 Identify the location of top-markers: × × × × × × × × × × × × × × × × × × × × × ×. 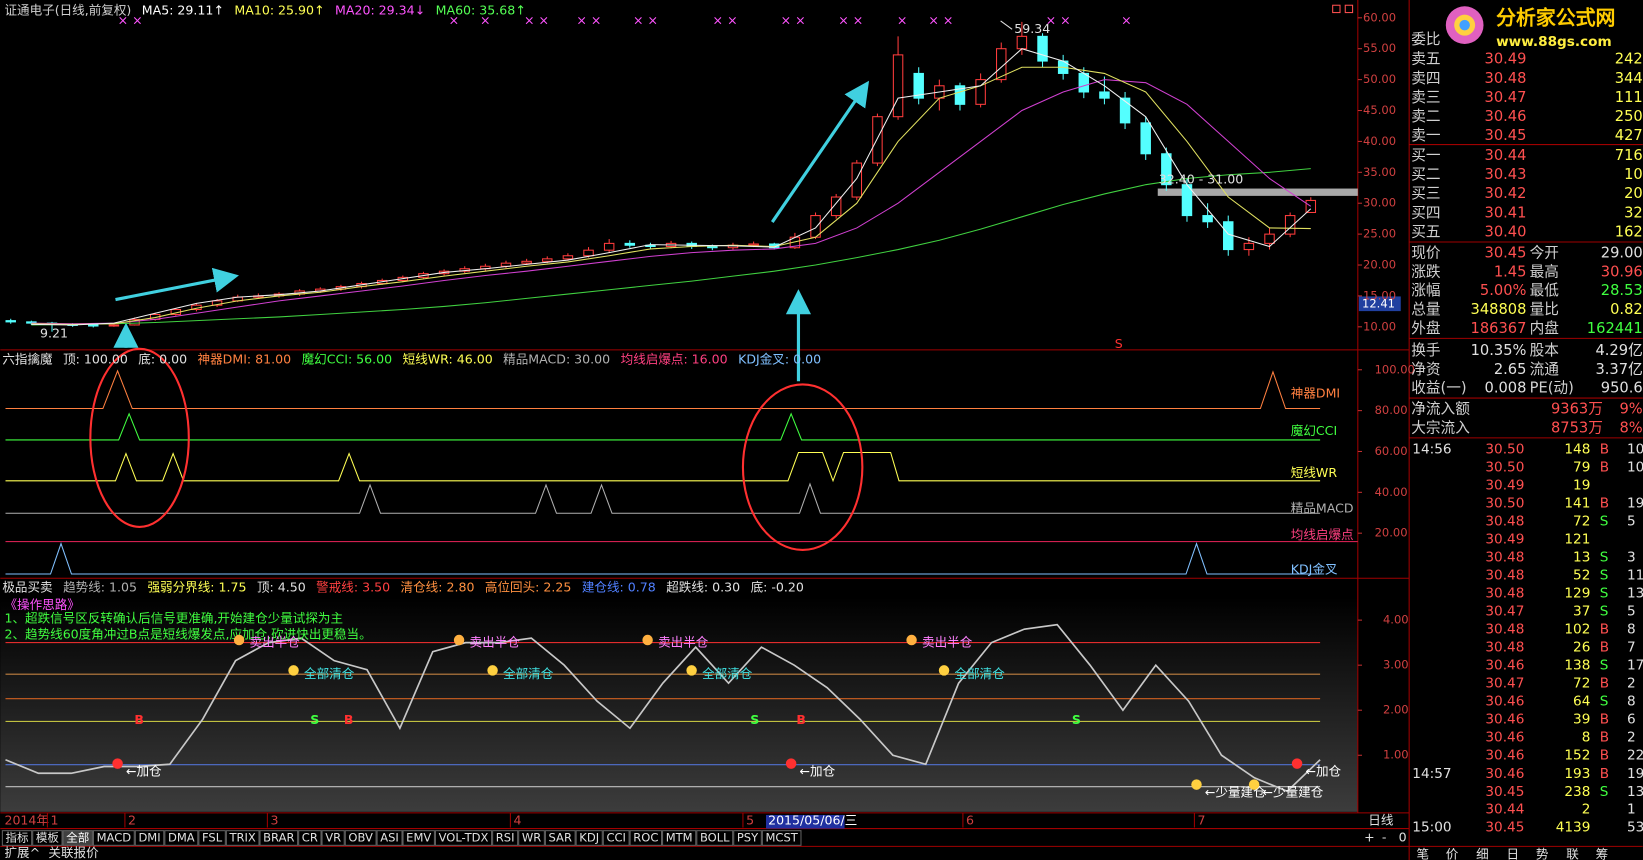
(625, 19).